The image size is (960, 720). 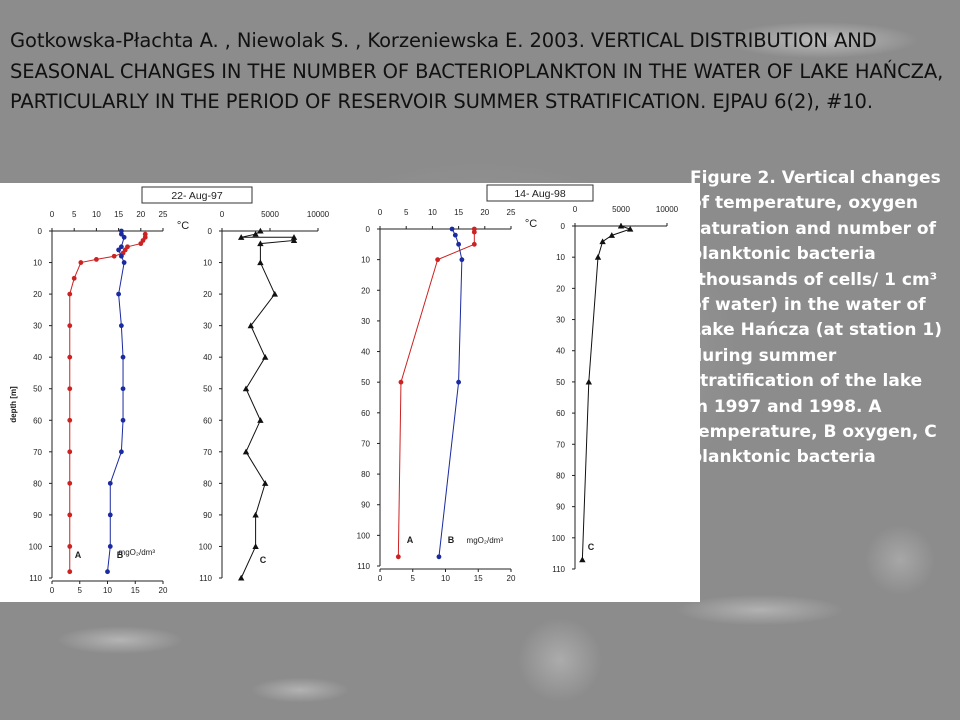 What do you see at coordinates (531, 224) in the screenshot?
I see `top-axis-unit-label: °C` at bounding box center [531, 224].